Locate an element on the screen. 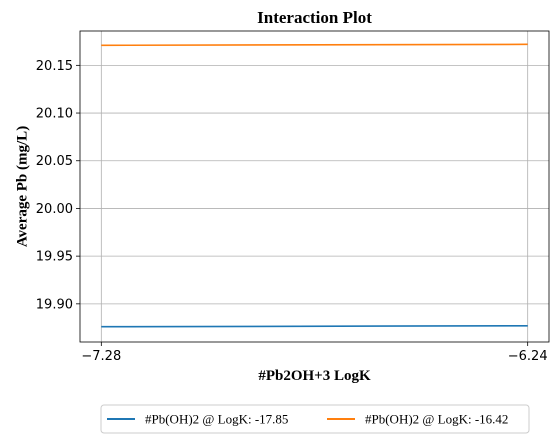 The width and height of the screenshot is (555, 443). x-tick-label: −6.24 is located at coordinates (528, 356).